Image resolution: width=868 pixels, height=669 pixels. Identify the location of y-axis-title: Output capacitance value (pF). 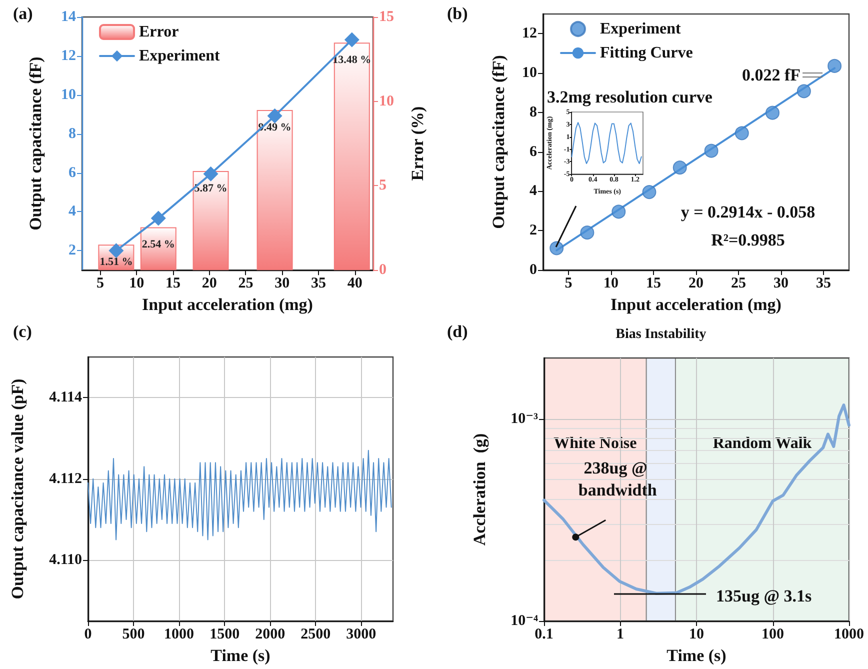
(17, 489).